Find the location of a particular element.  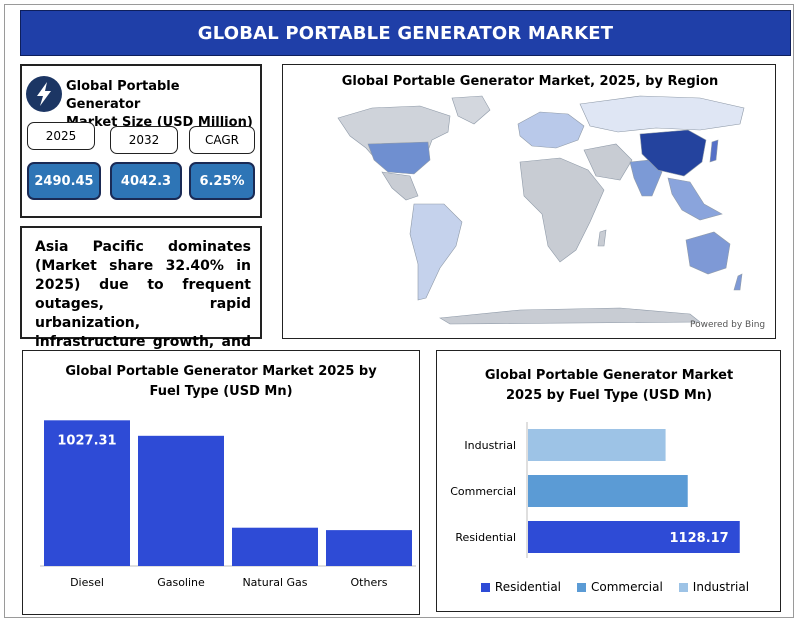

legend-item-commercial: Commercial is located at coordinates (620, 587).